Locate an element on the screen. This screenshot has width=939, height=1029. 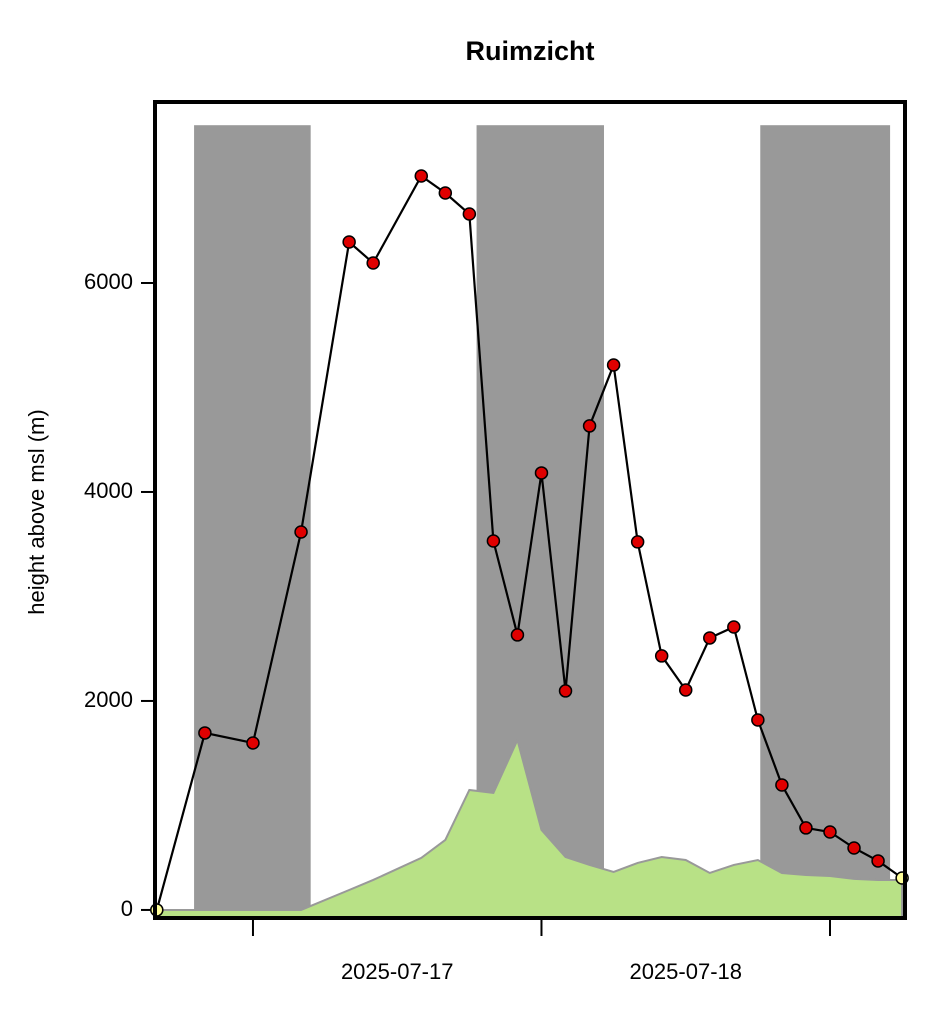
ground-area is located at coordinates (529, 827).